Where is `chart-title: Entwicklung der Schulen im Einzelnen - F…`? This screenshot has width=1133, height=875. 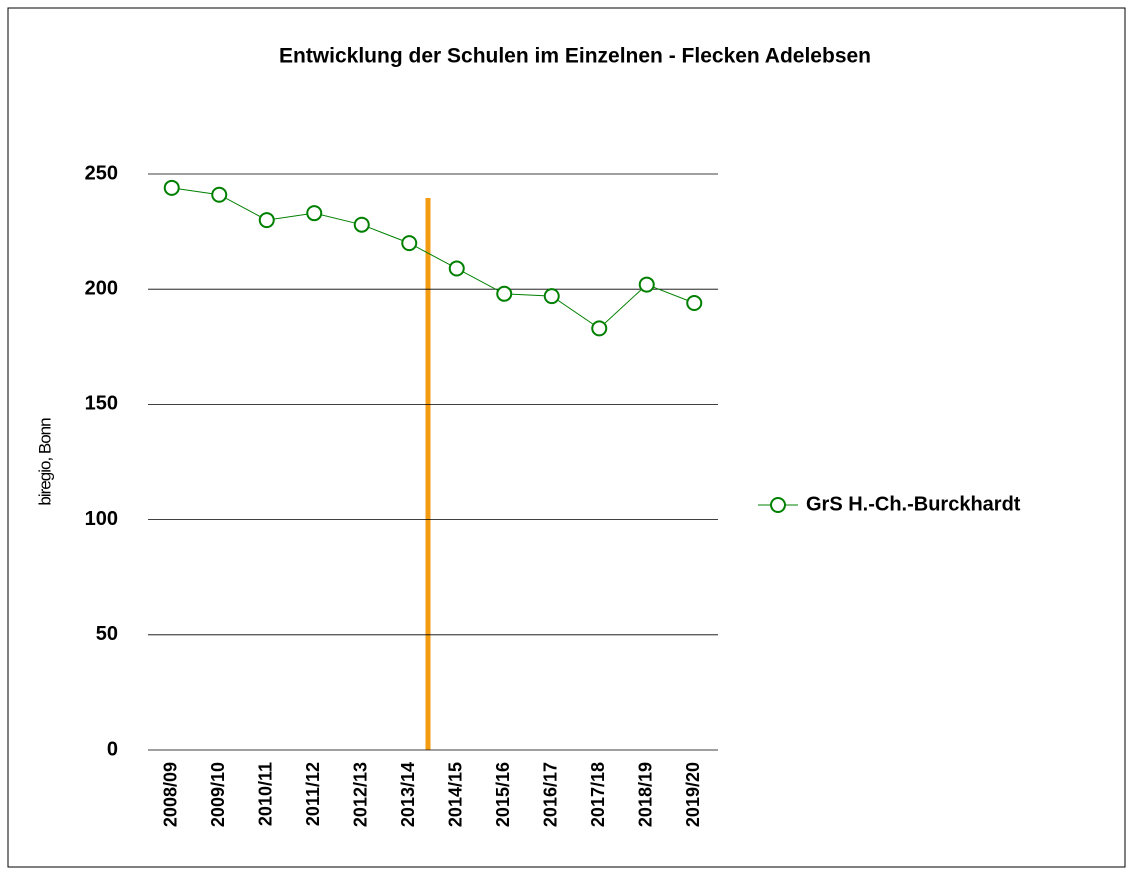 chart-title: Entwicklung der Schulen im Einzelnen - F… is located at coordinates (575, 56).